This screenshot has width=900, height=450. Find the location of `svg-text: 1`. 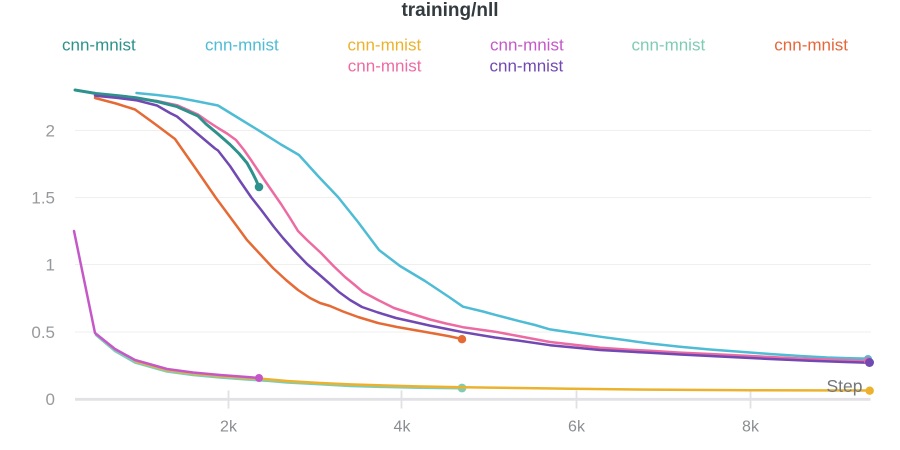

svg-text: 1 is located at coordinates (50, 265).